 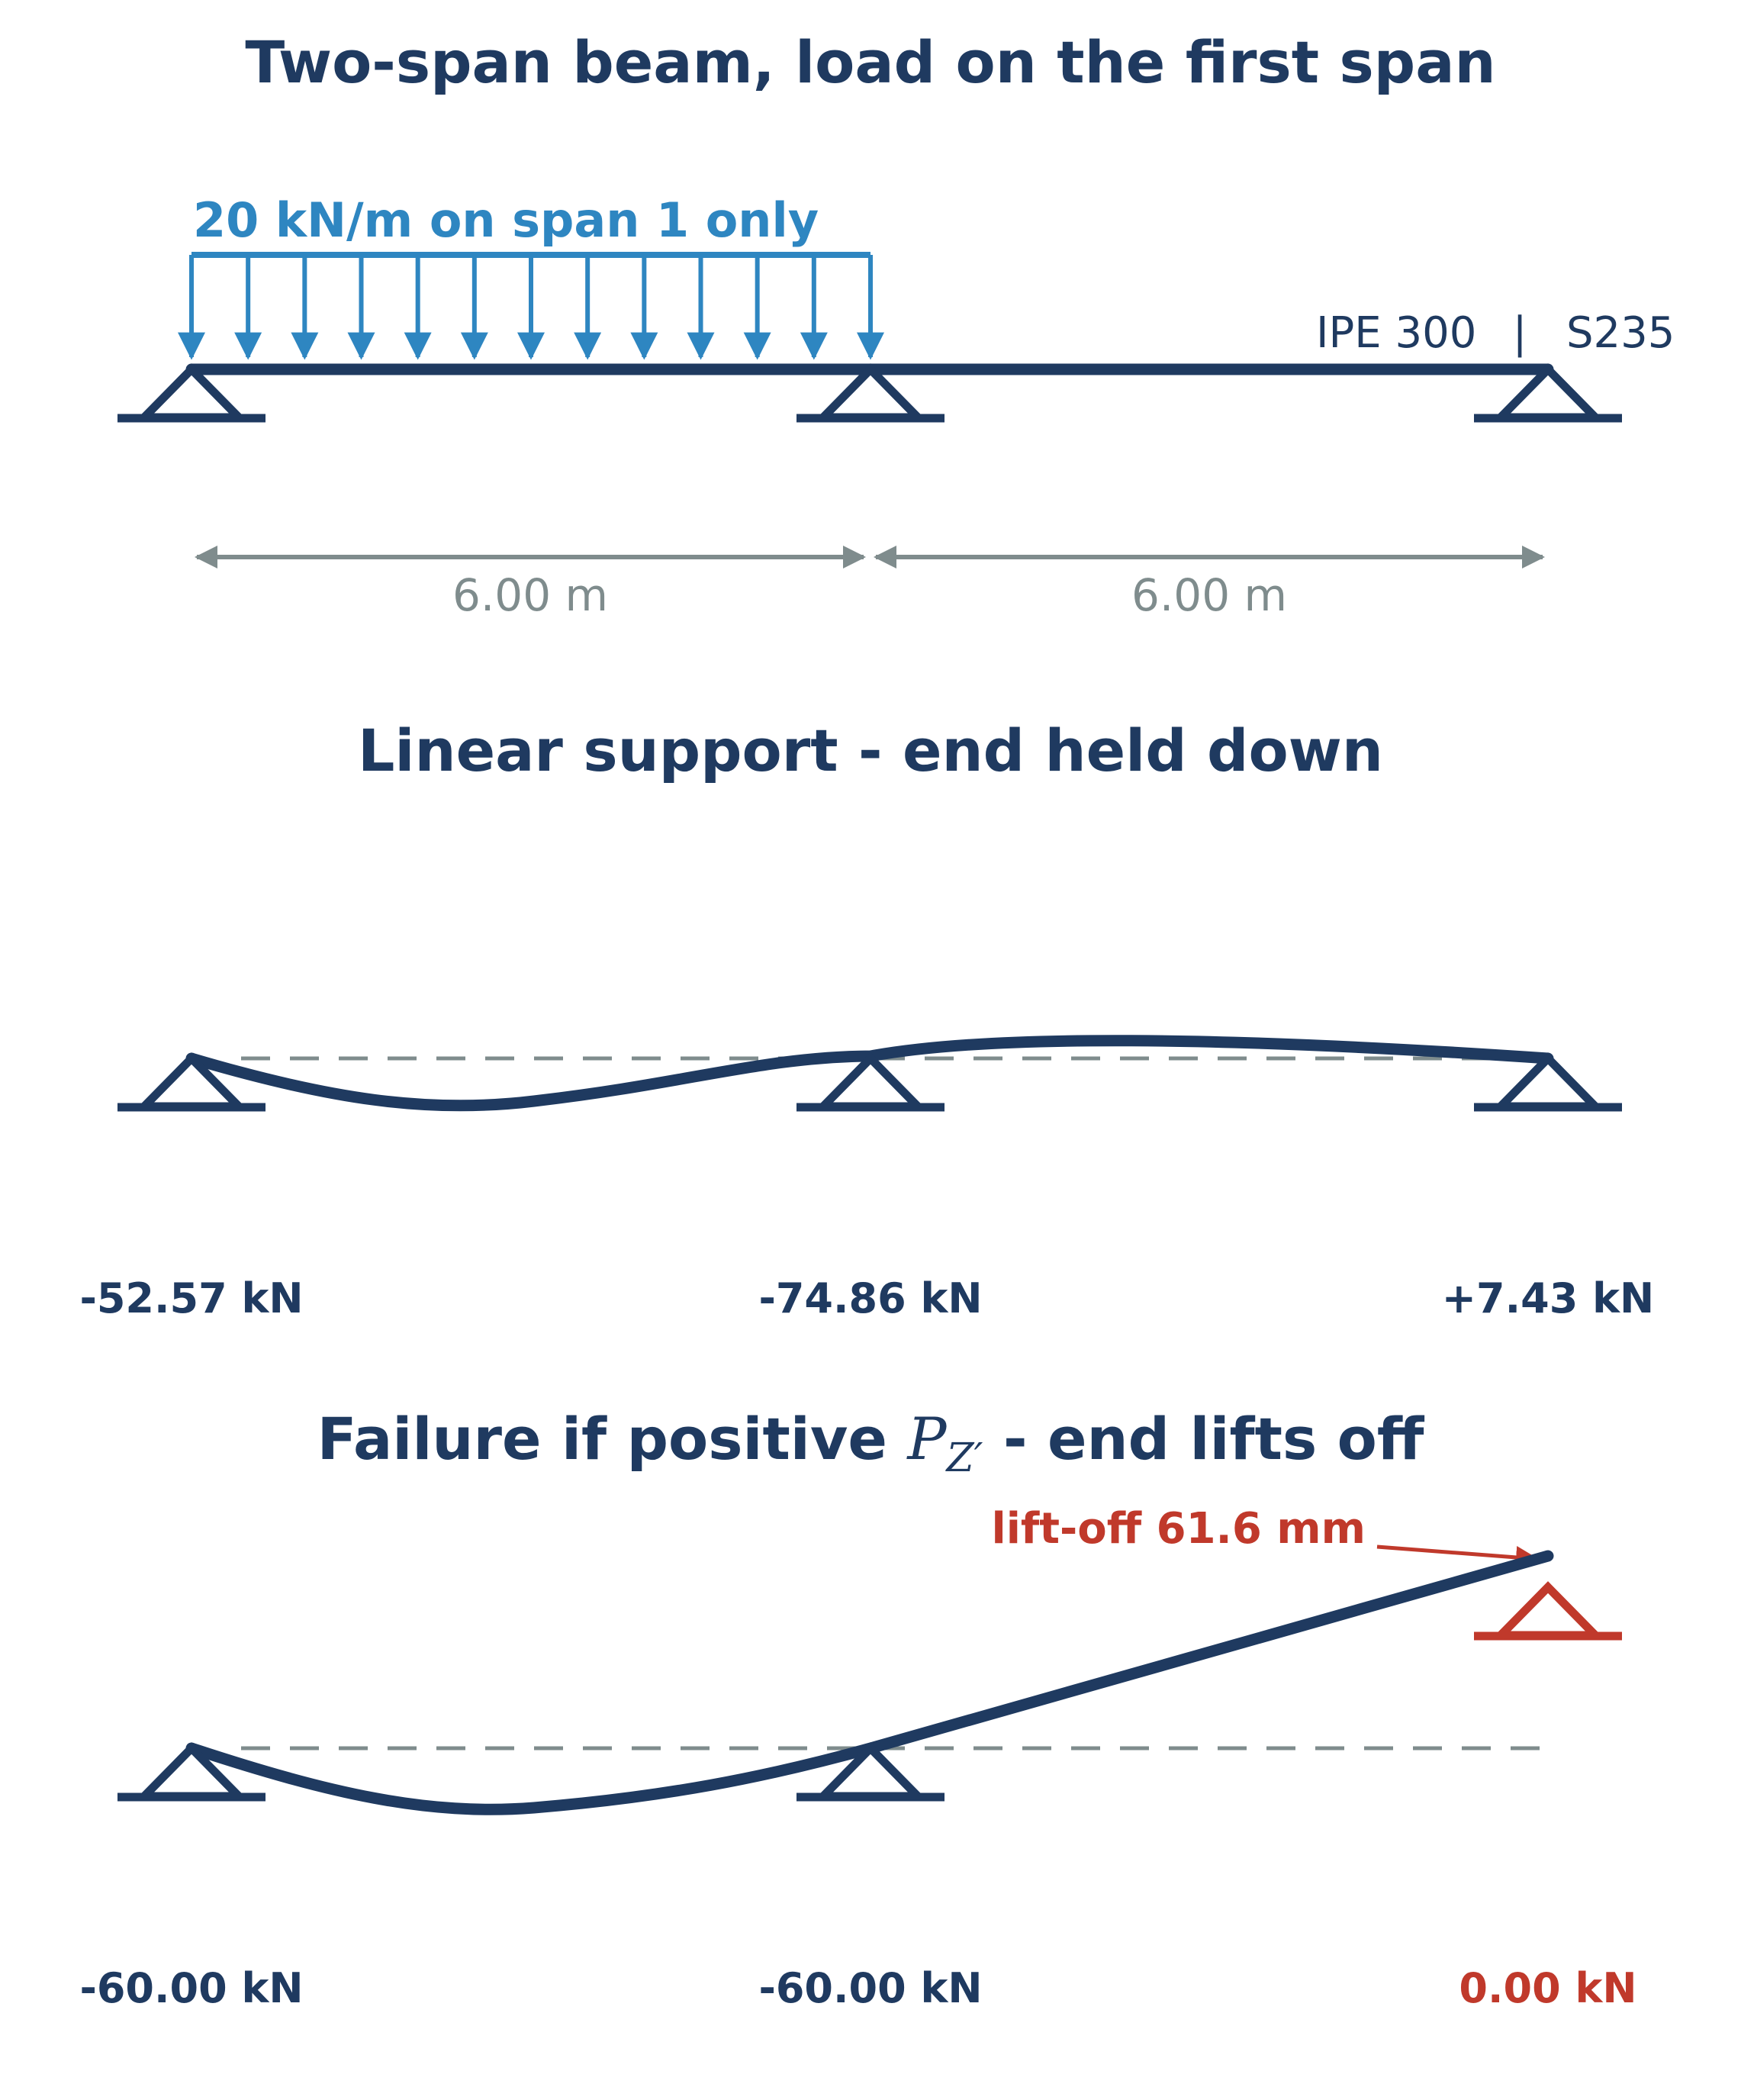 What do you see at coordinates (927, 1439) in the screenshot?
I see `failure-symbol: P` at bounding box center [927, 1439].